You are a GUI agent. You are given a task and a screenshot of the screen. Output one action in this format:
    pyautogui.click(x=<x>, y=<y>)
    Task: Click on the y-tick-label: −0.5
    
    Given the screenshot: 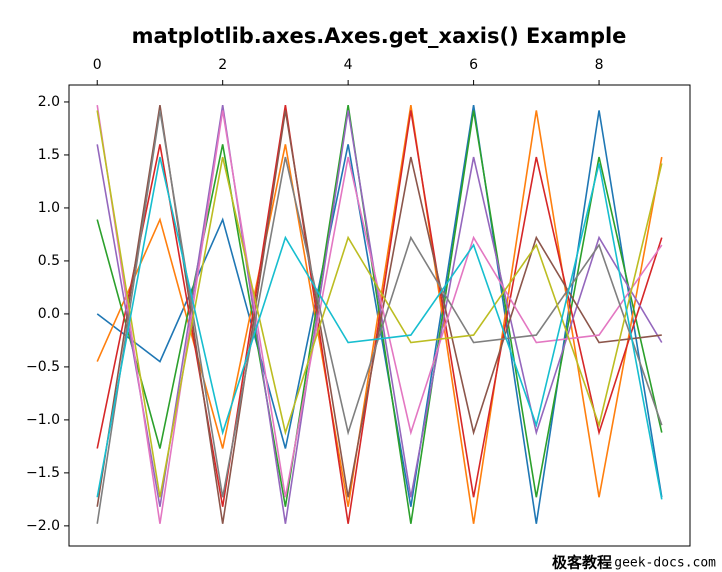 What is the action you would take?
    pyautogui.click(x=43, y=367)
    